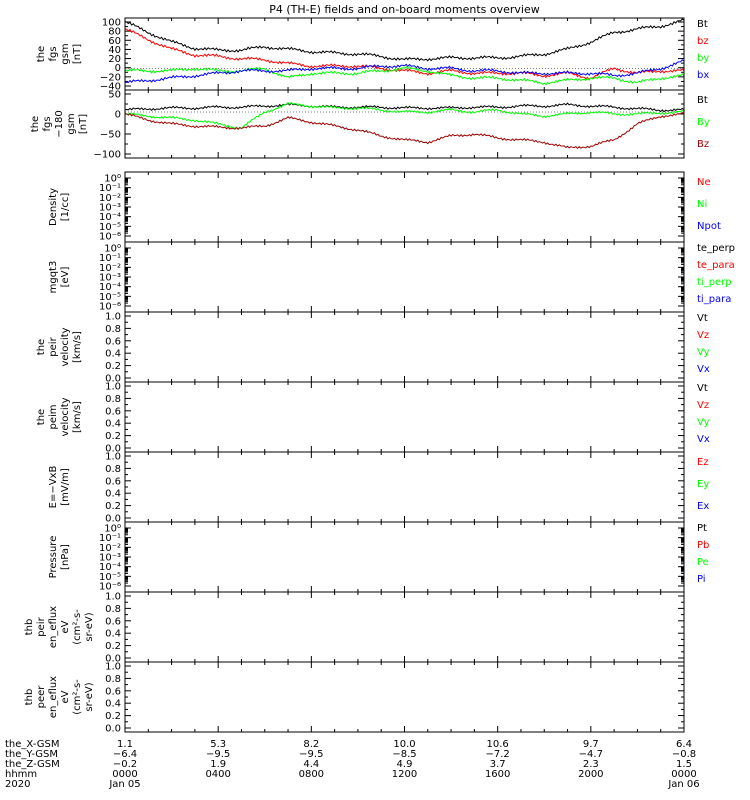 Image resolution: width=750 pixels, height=800 pixels. What do you see at coordinates (404, 115) in the screenshot?
I see `series-By` at bounding box center [404, 115].